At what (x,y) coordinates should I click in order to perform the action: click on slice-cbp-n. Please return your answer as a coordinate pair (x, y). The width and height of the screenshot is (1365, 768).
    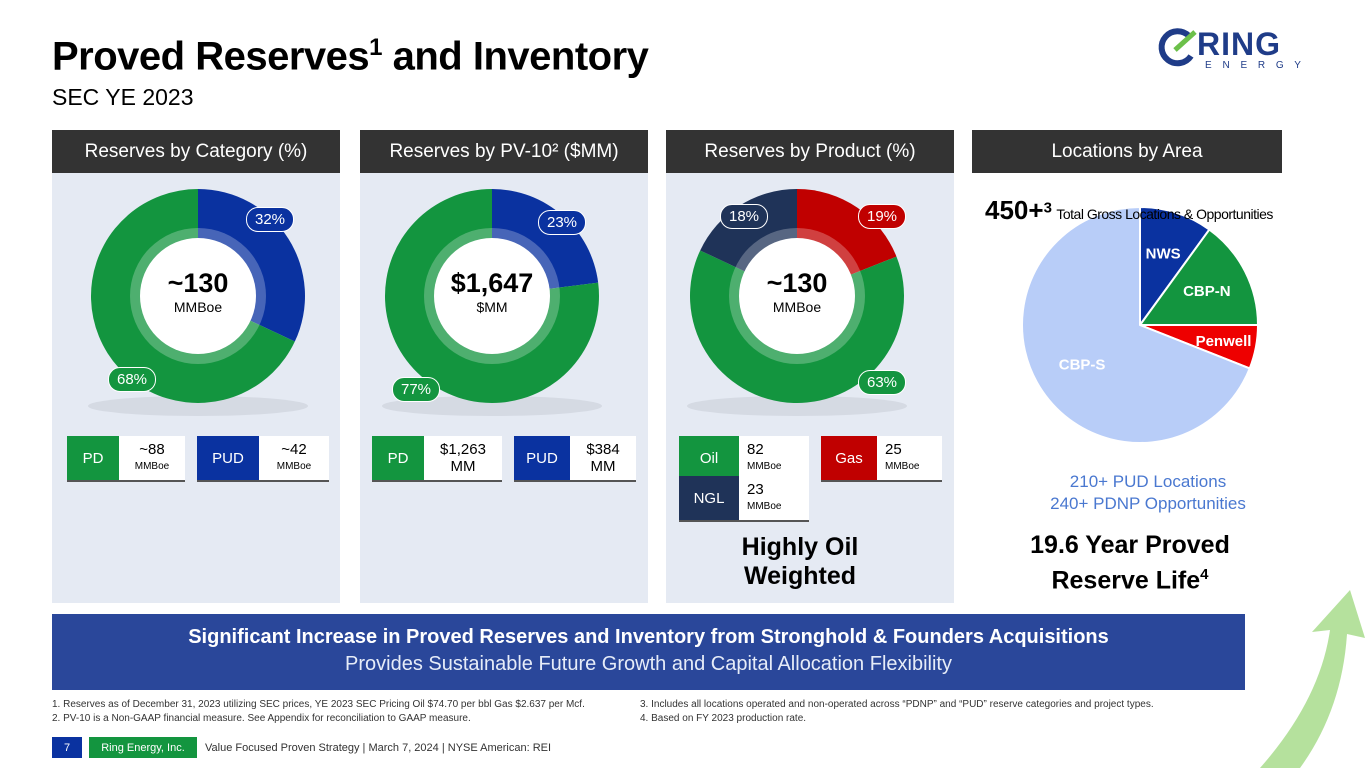
    Looking at the image, I should click on (1199, 277).